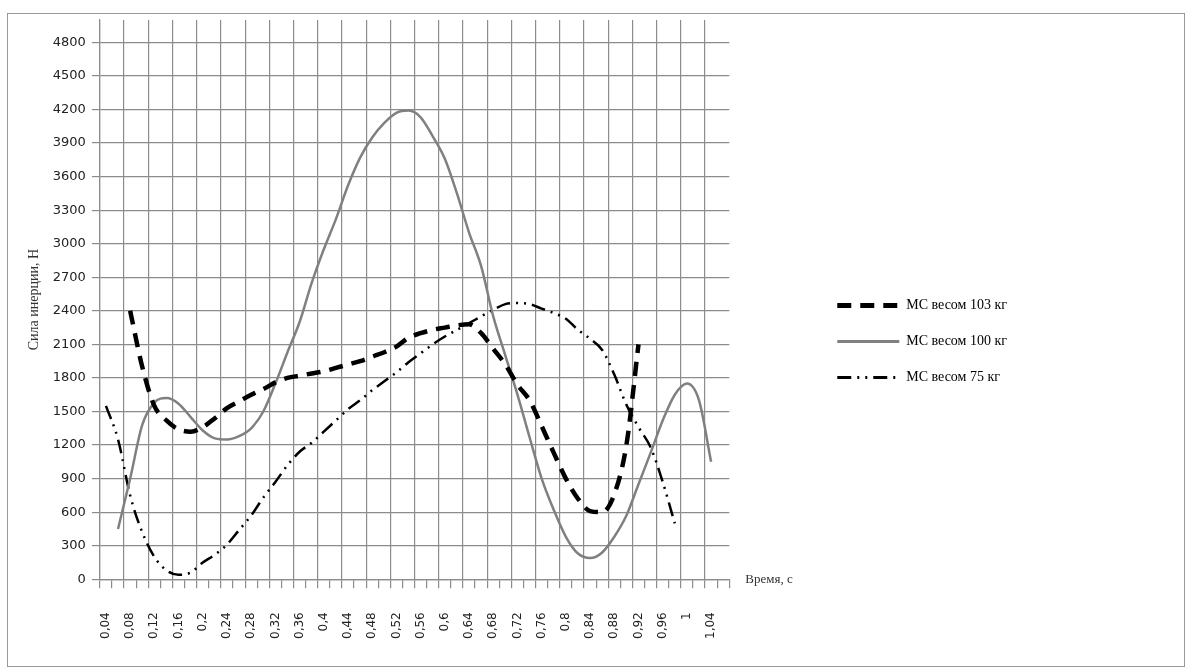 Image resolution: width=1192 pixels, height=669 pixels. Describe the element at coordinates (953, 377) in the screenshot. I see `legend-label: МС весом 75 кг` at that location.